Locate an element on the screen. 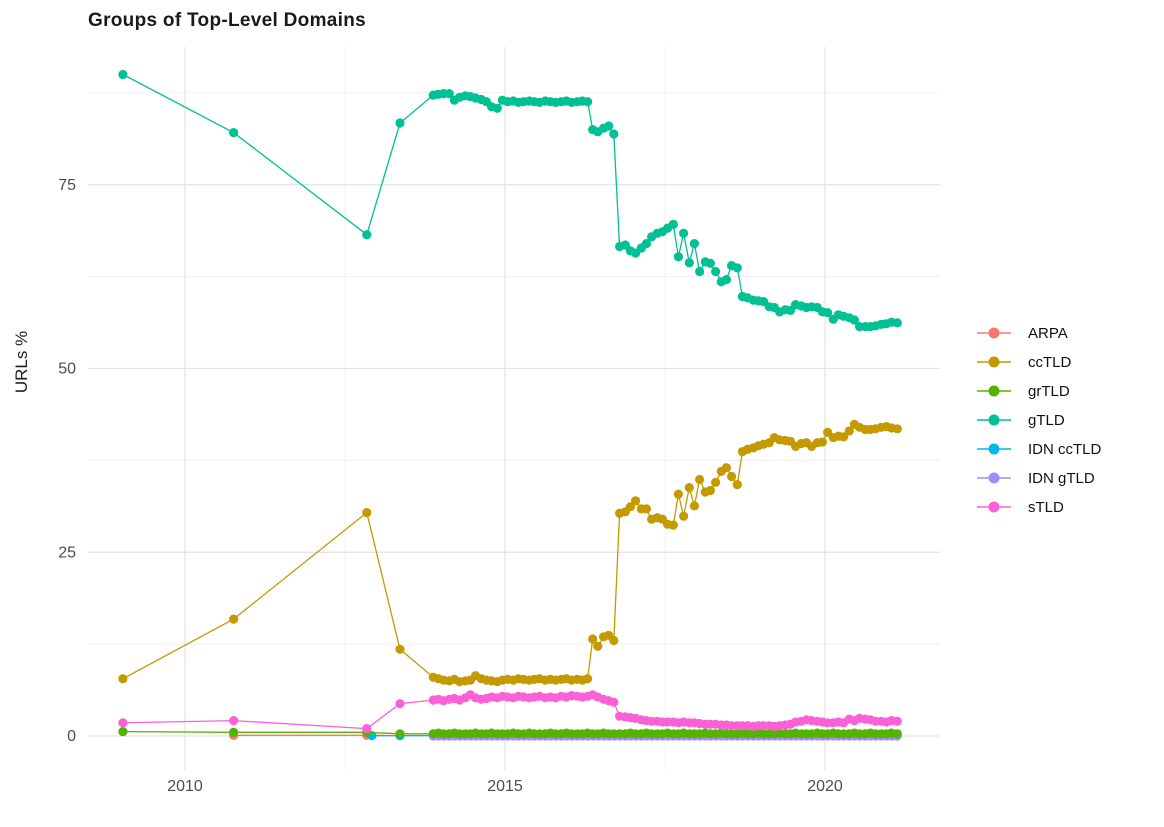 This screenshot has width=1164, height=827. y-tick-label: 75 is located at coordinates (67, 185).